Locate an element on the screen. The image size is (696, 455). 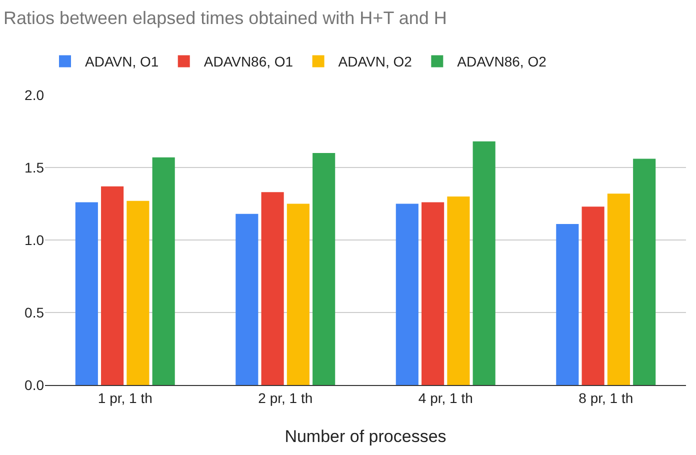
x-tick-label: 8 pr, 1 th is located at coordinates (606, 398).